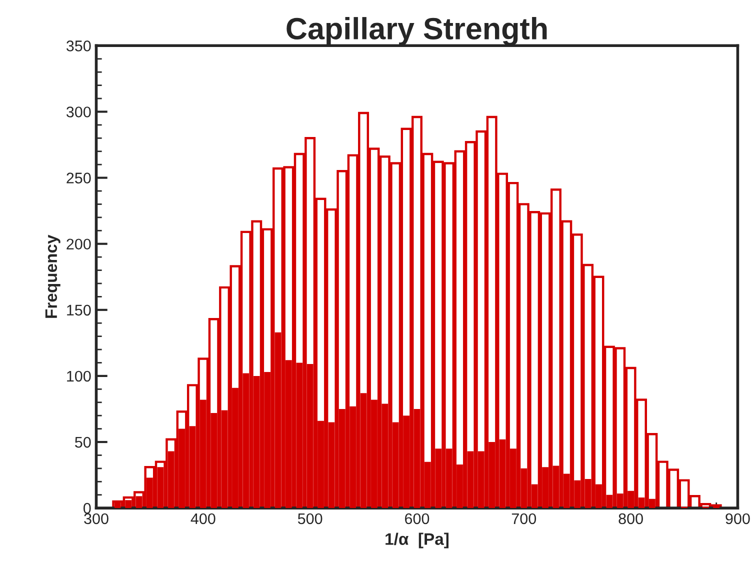 The image size is (752, 578). What do you see at coordinates (78, 244) in the screenshot?
I see `y-tick-label: 200` at bounding box center [78, 244].